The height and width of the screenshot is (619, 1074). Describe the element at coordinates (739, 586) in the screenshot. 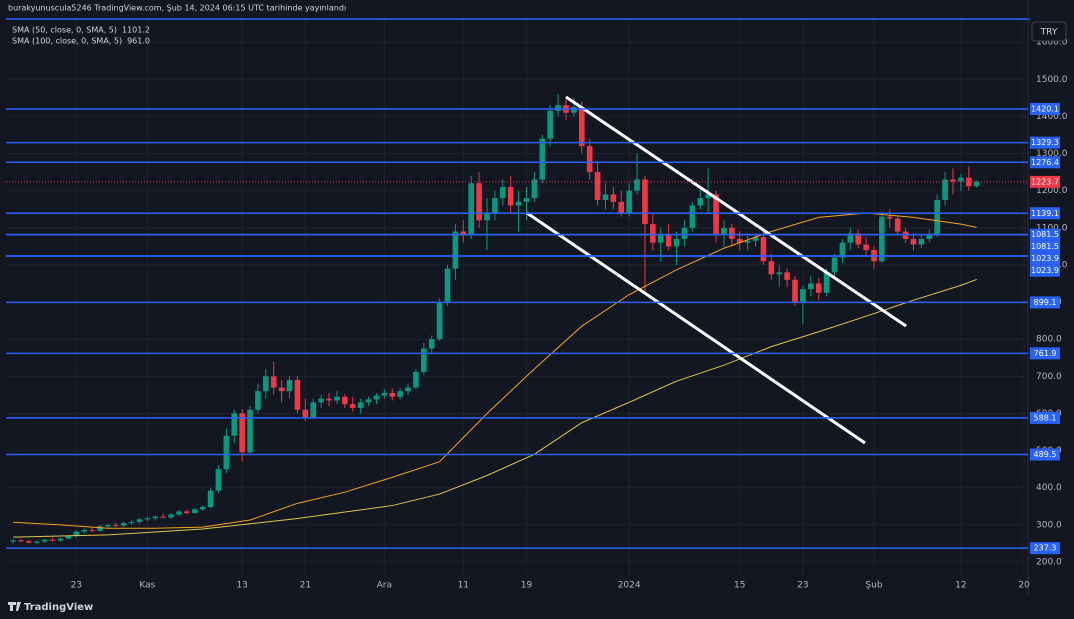

I see `x-tick-label: 15` at that location.